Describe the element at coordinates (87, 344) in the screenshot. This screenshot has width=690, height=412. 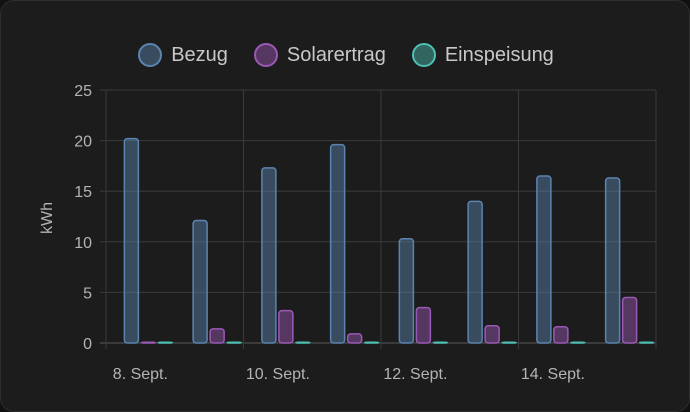
I see `y-tick-label: 0` at that location.